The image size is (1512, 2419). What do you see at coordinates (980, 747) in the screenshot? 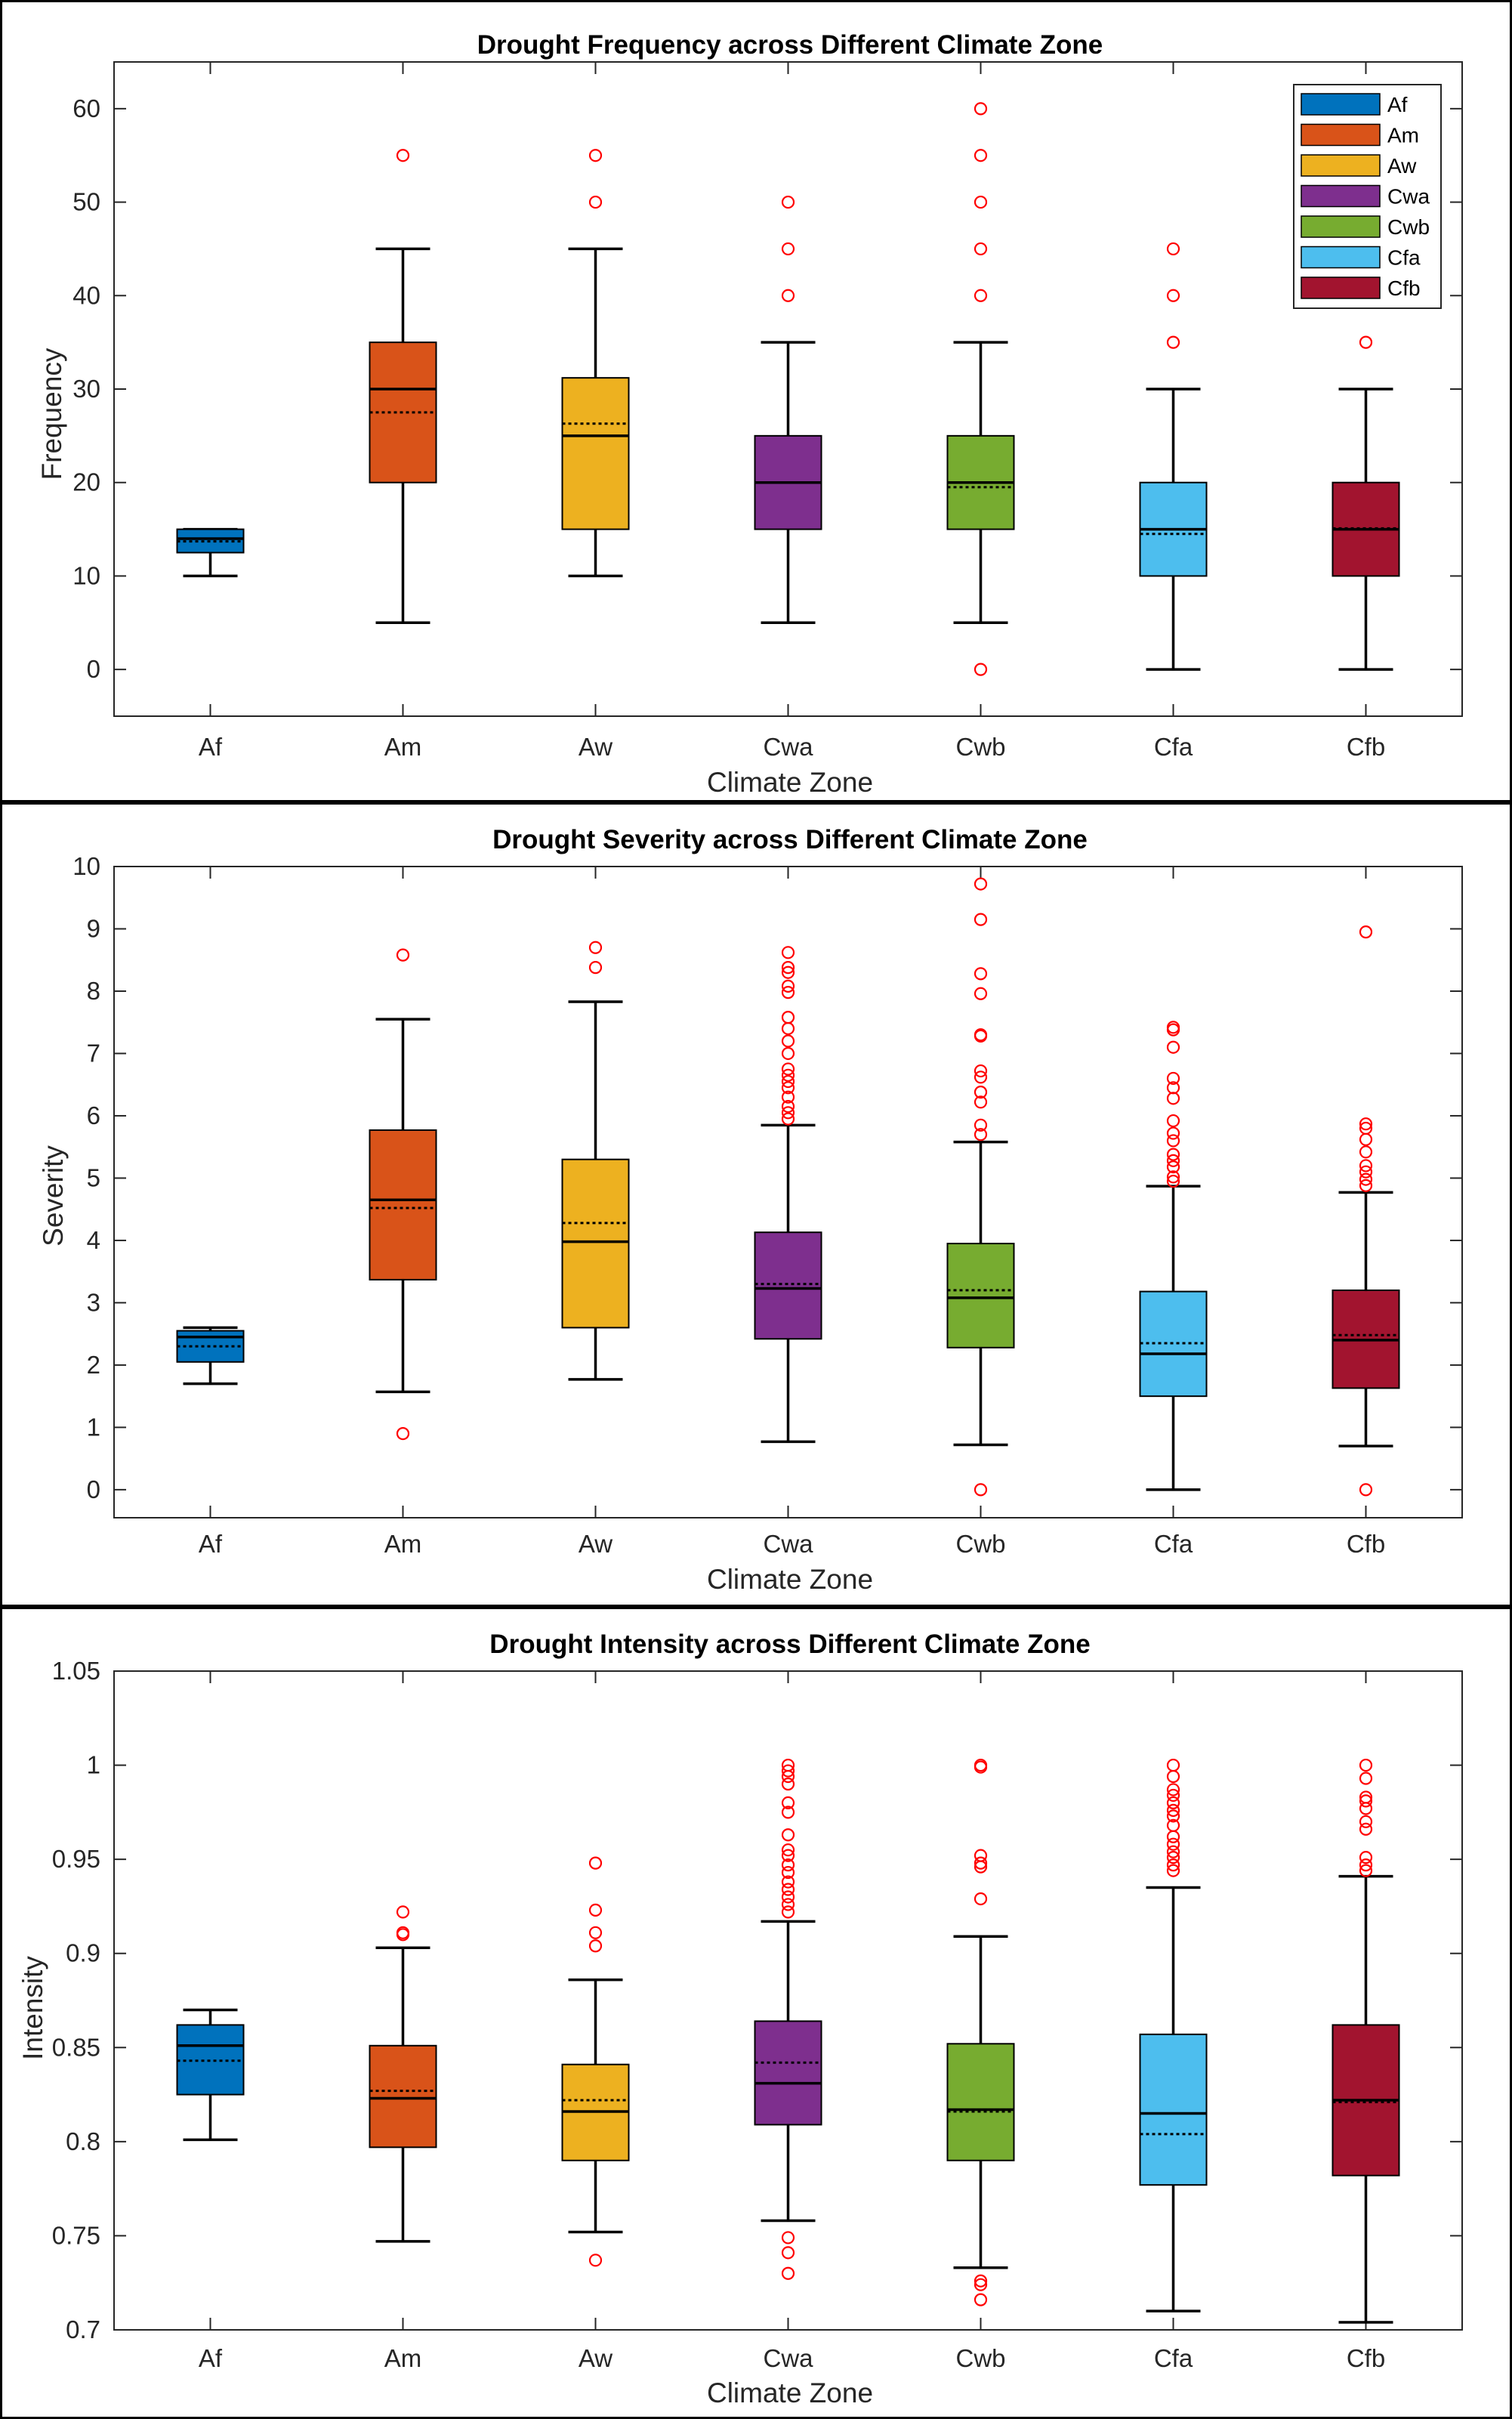
I see `frequency-x-tick-label: Cwb` at bounding box center [980, 747].